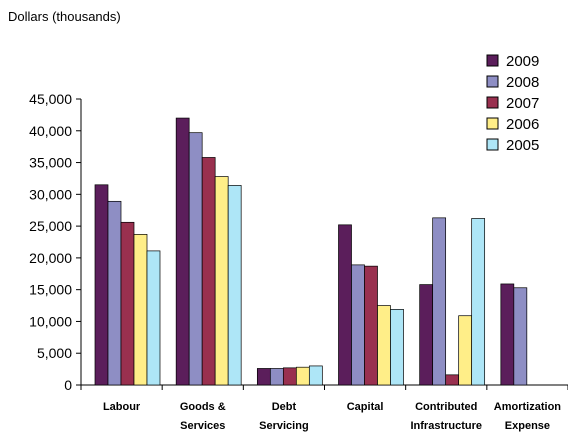  I want to click on y-tick-label: 5,000, so click(54, 353).